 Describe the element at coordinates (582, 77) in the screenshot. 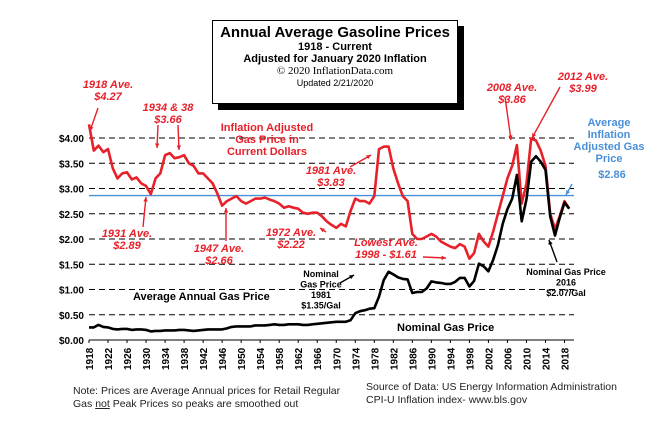

I see `annotation-text: 2012 Ave.` at that location.